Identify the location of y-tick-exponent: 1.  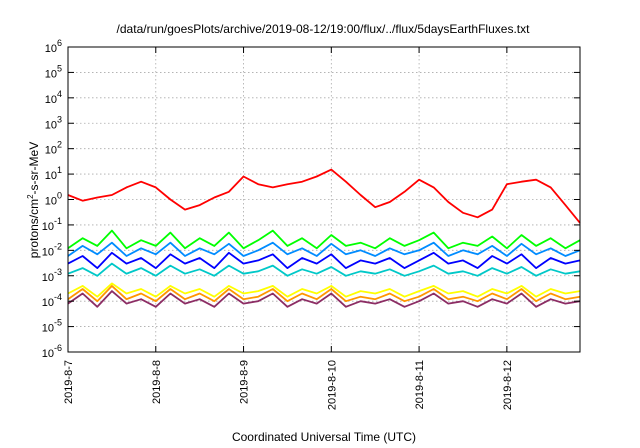
(59, 170).